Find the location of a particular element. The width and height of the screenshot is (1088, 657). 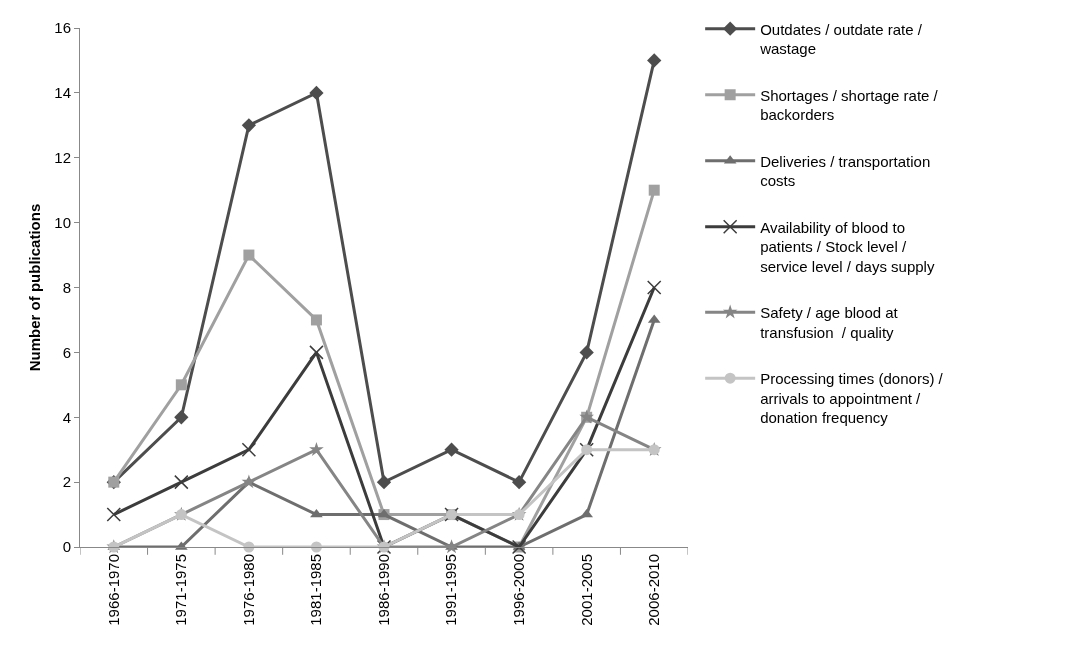

legend-label: Safety / age blood at transfusion / quality is located at coordinates (829, 322).